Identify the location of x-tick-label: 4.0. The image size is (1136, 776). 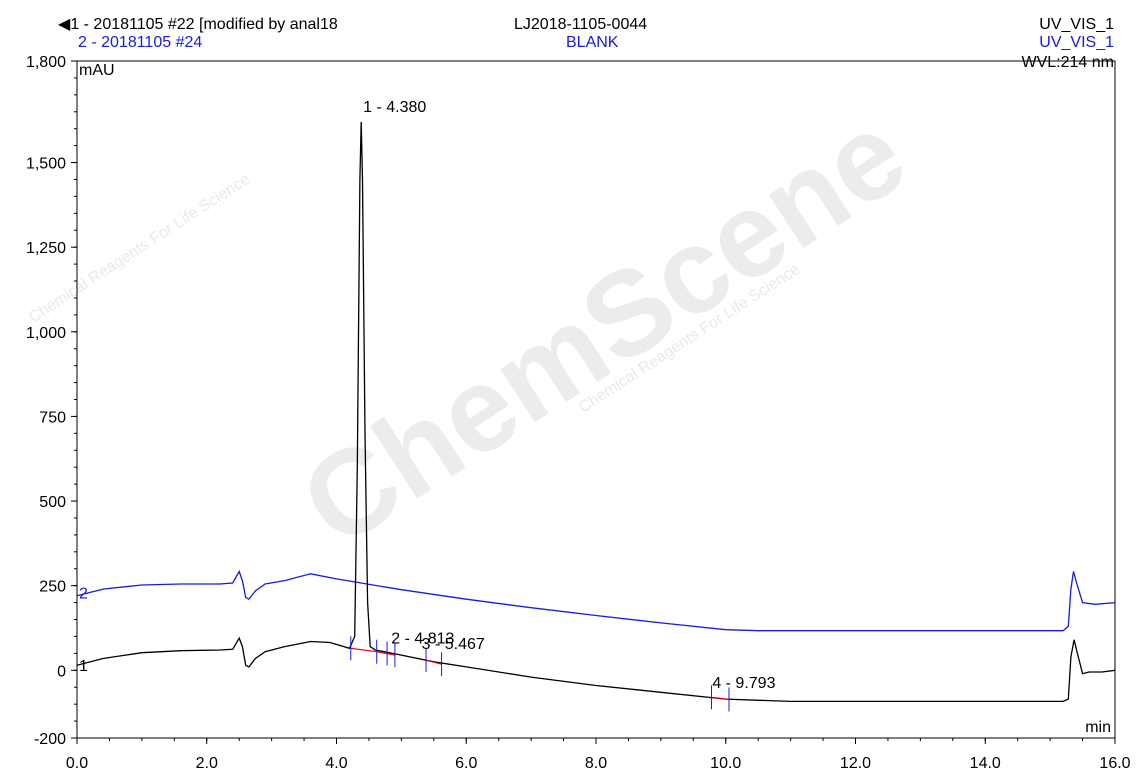
(336, 763).